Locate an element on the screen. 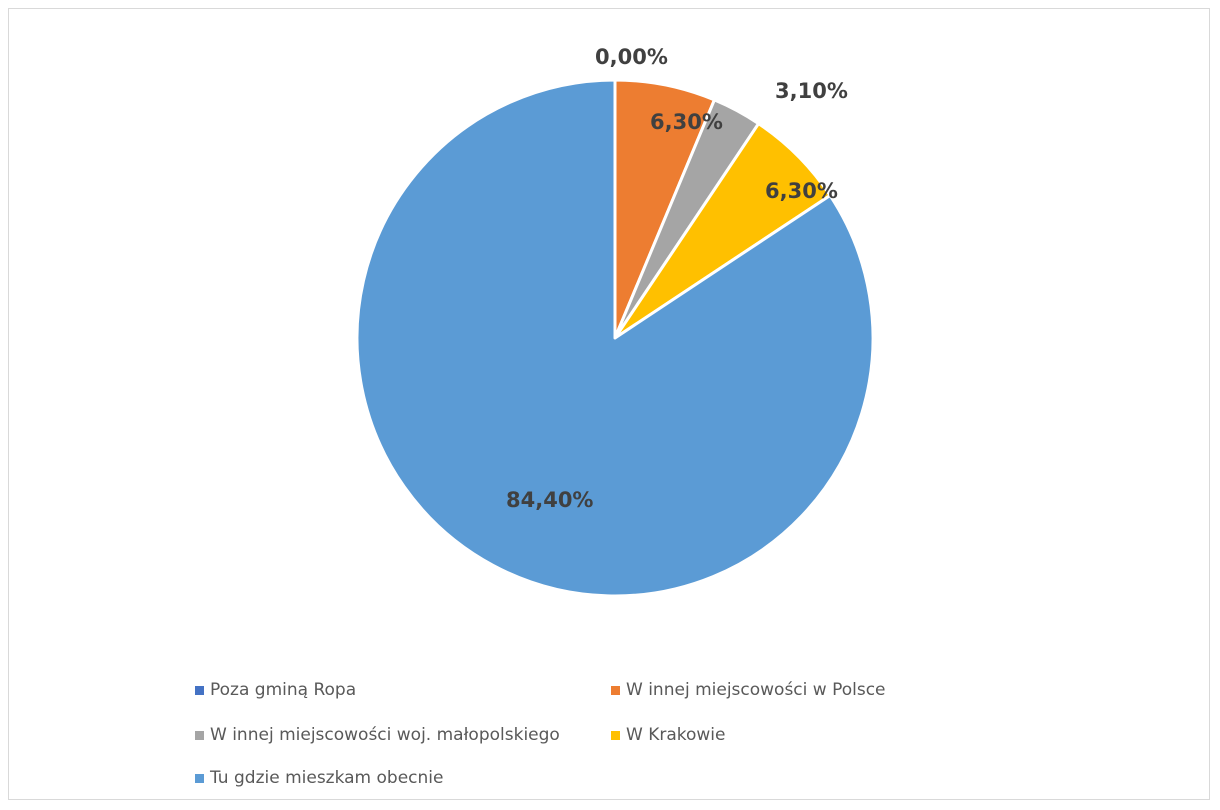 The width and height of the screenshot is (1220, 810). legend-item-tu-gdzie-mieszkam-obecnie: Tu gdzie mieszkam obecnie is located at coordinates (319, 778).